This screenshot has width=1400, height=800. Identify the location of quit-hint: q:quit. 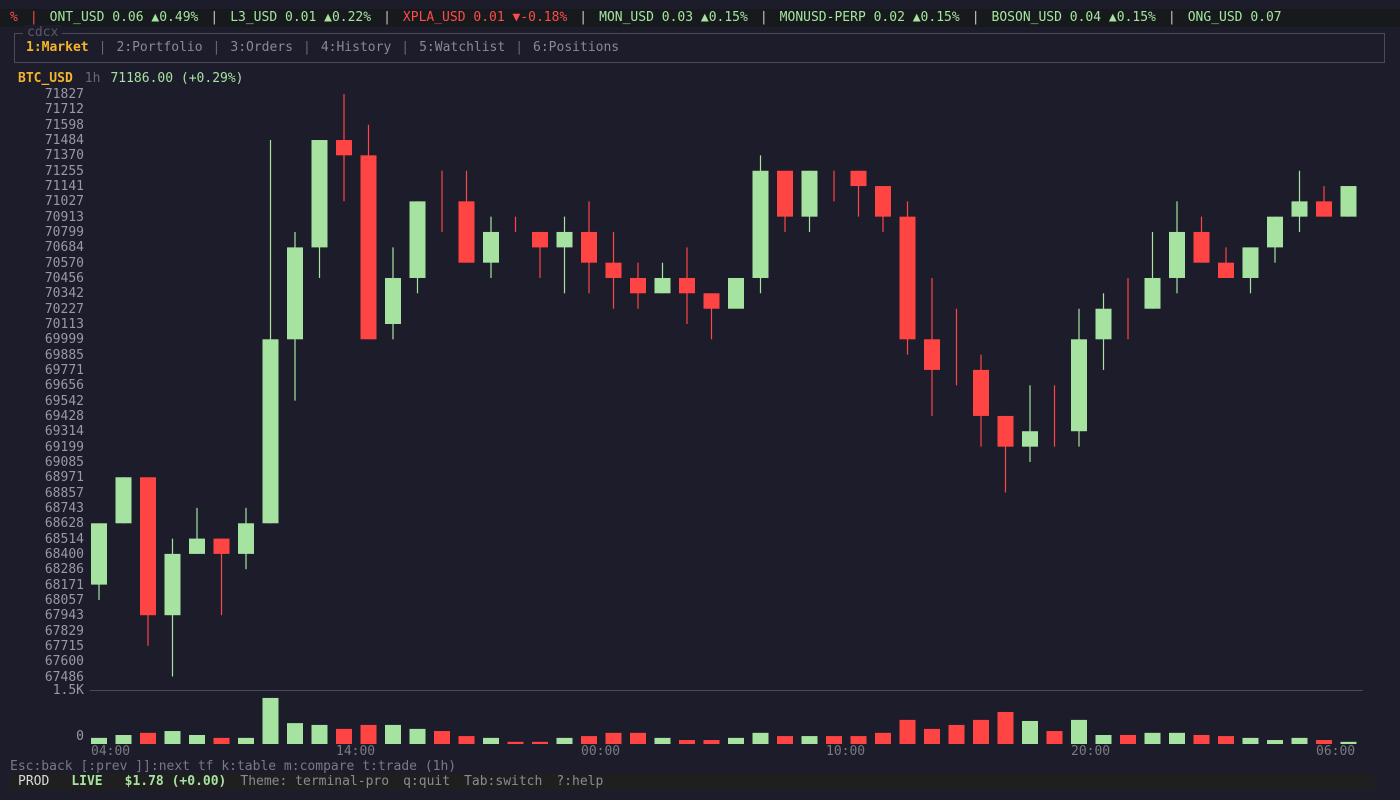
(427, 781).